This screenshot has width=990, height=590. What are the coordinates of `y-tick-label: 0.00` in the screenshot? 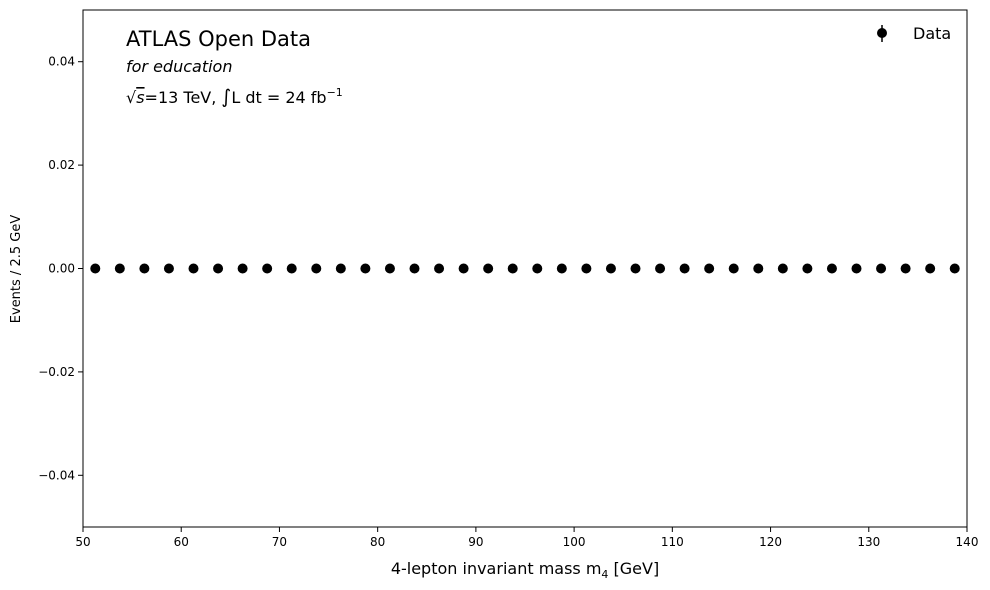 It's located at (61, 269).